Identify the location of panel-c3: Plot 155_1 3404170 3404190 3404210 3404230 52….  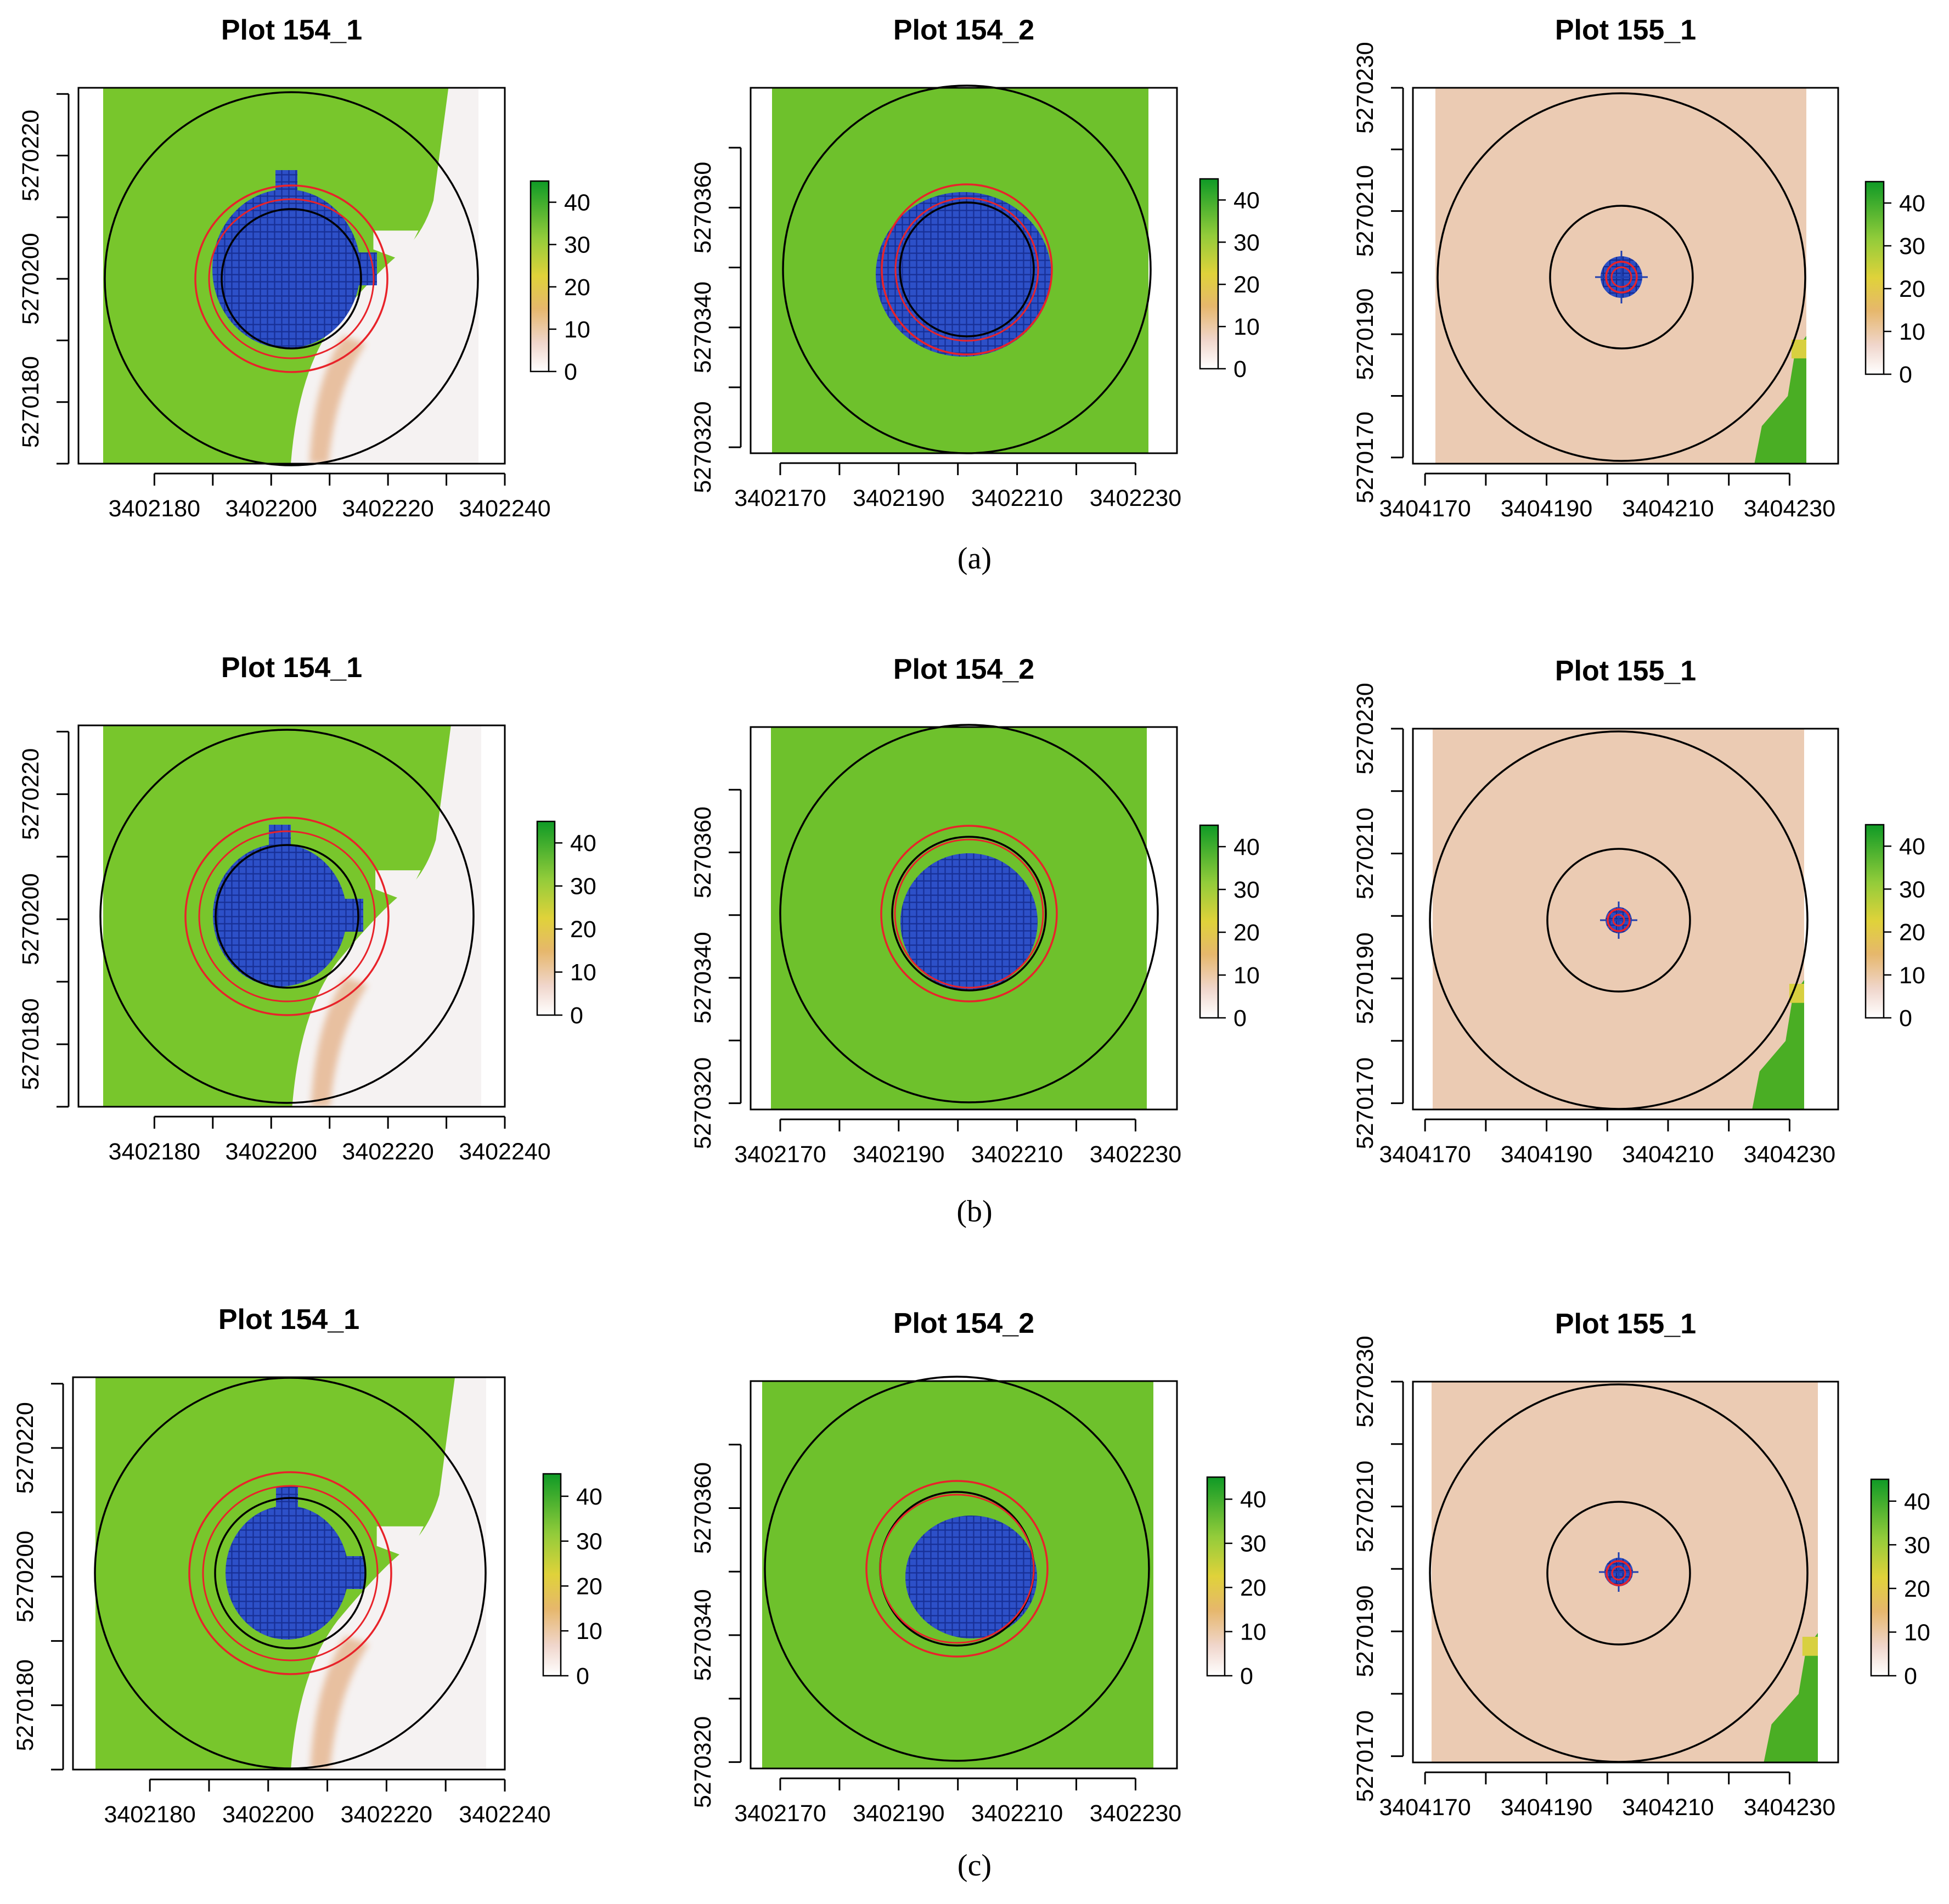
(1641, 1564).